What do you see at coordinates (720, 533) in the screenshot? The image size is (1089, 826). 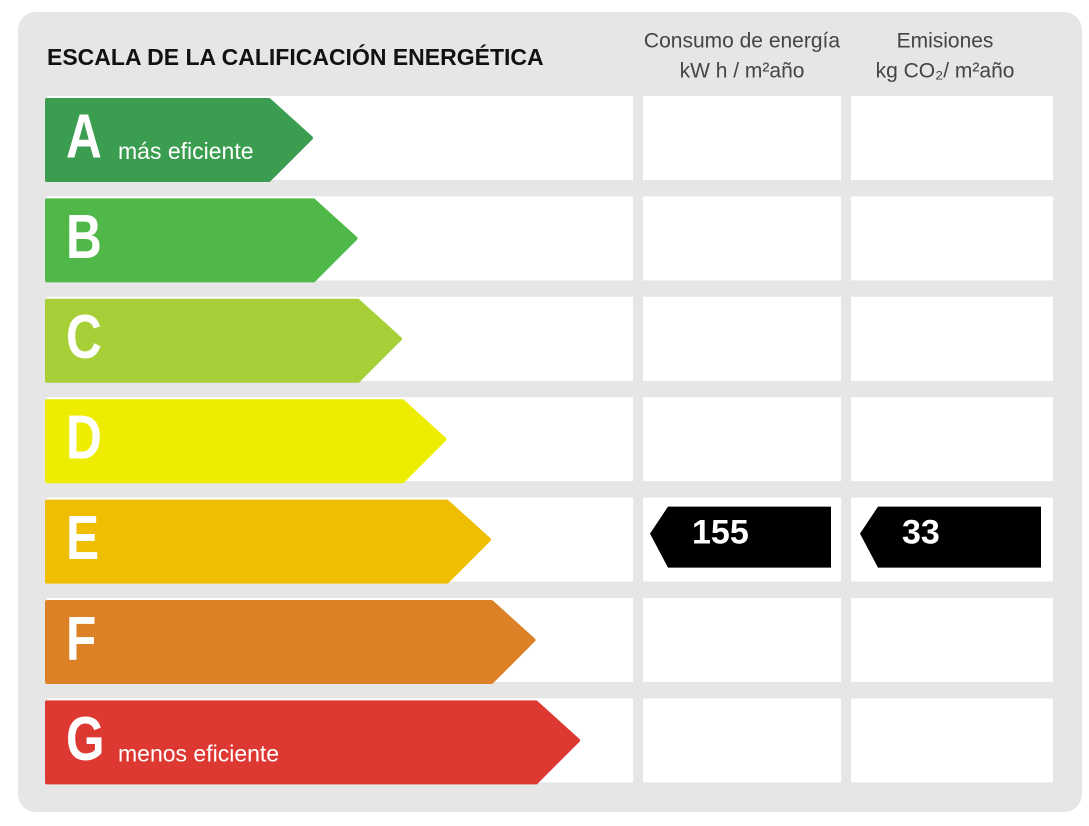 I see `value-text: 155` at bounding box center [720, 533].